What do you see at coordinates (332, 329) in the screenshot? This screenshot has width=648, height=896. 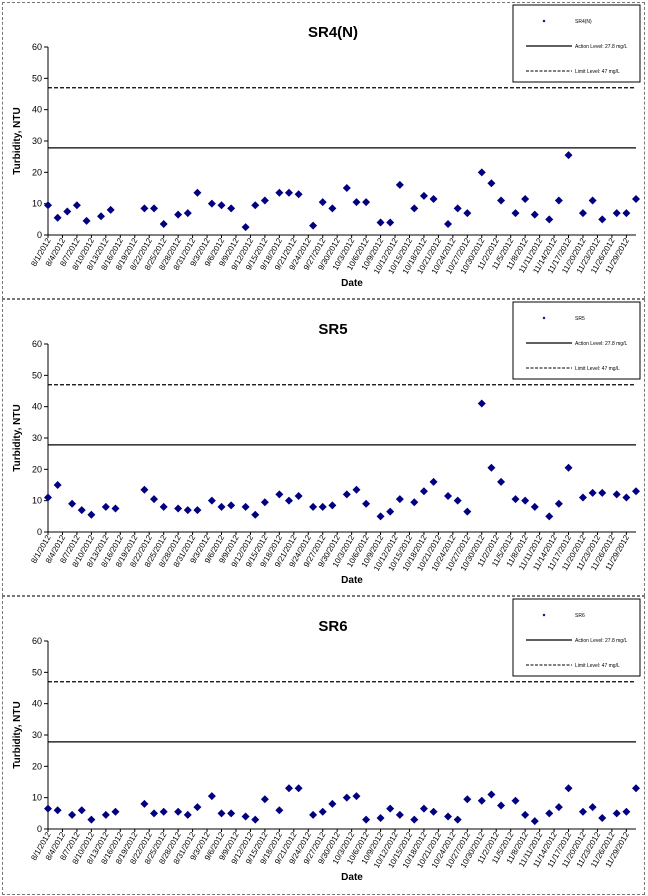 I see `chart-title: SR5` at bounding box center [332, 329].